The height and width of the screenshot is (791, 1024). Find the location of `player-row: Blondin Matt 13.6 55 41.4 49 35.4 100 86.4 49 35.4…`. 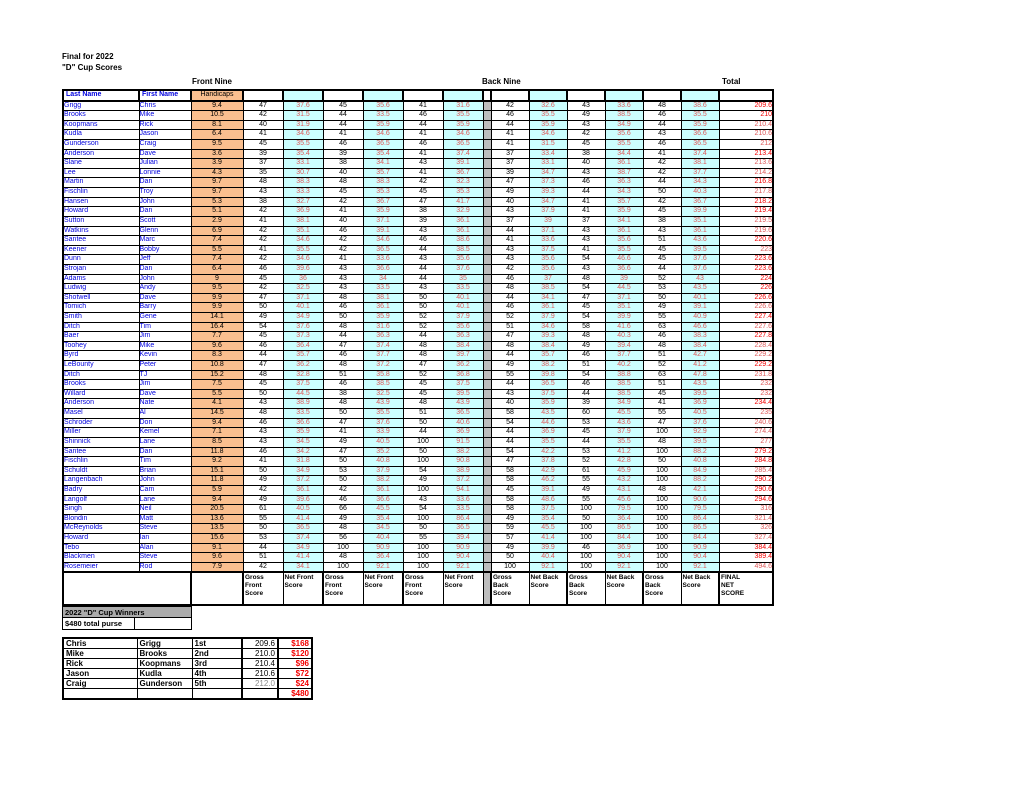

player-row: Blondin Matt 13.6 55 41.4 49 35.4 100 86.4 49 35.4… is located at coordinates (418, 519).